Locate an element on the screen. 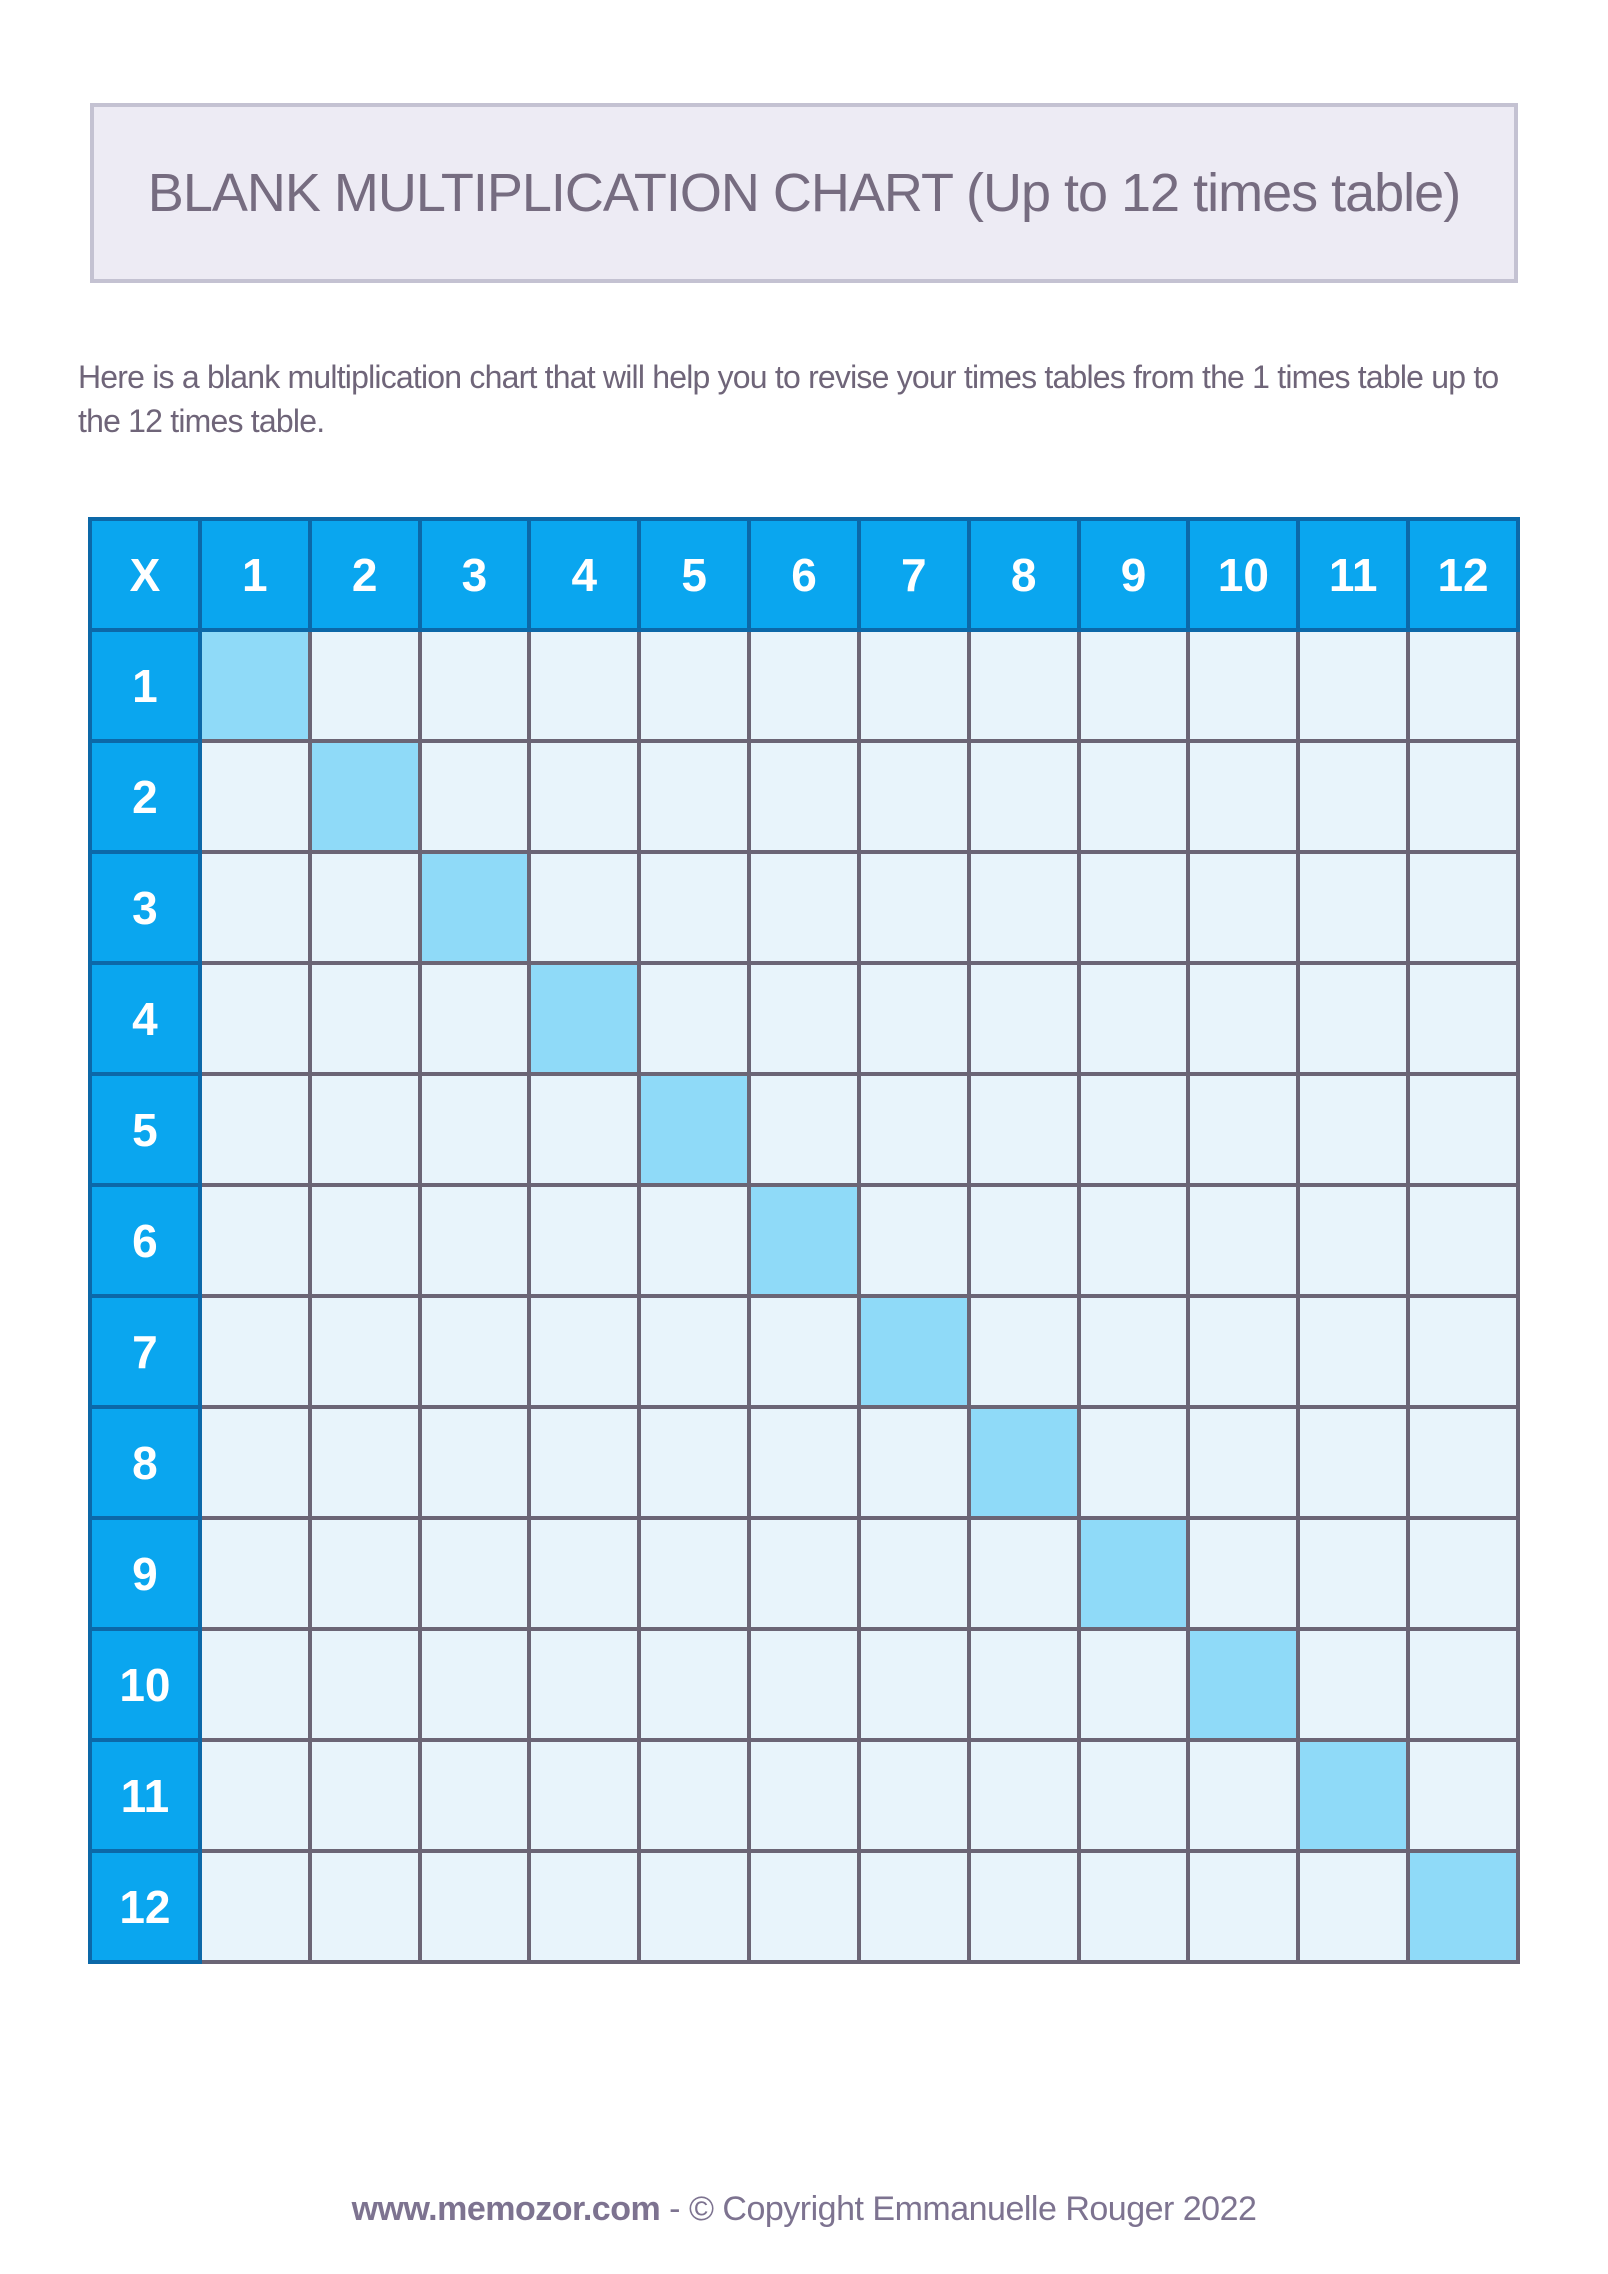  grid-cell-r1-c8 is located at coordinates (1023, 686).